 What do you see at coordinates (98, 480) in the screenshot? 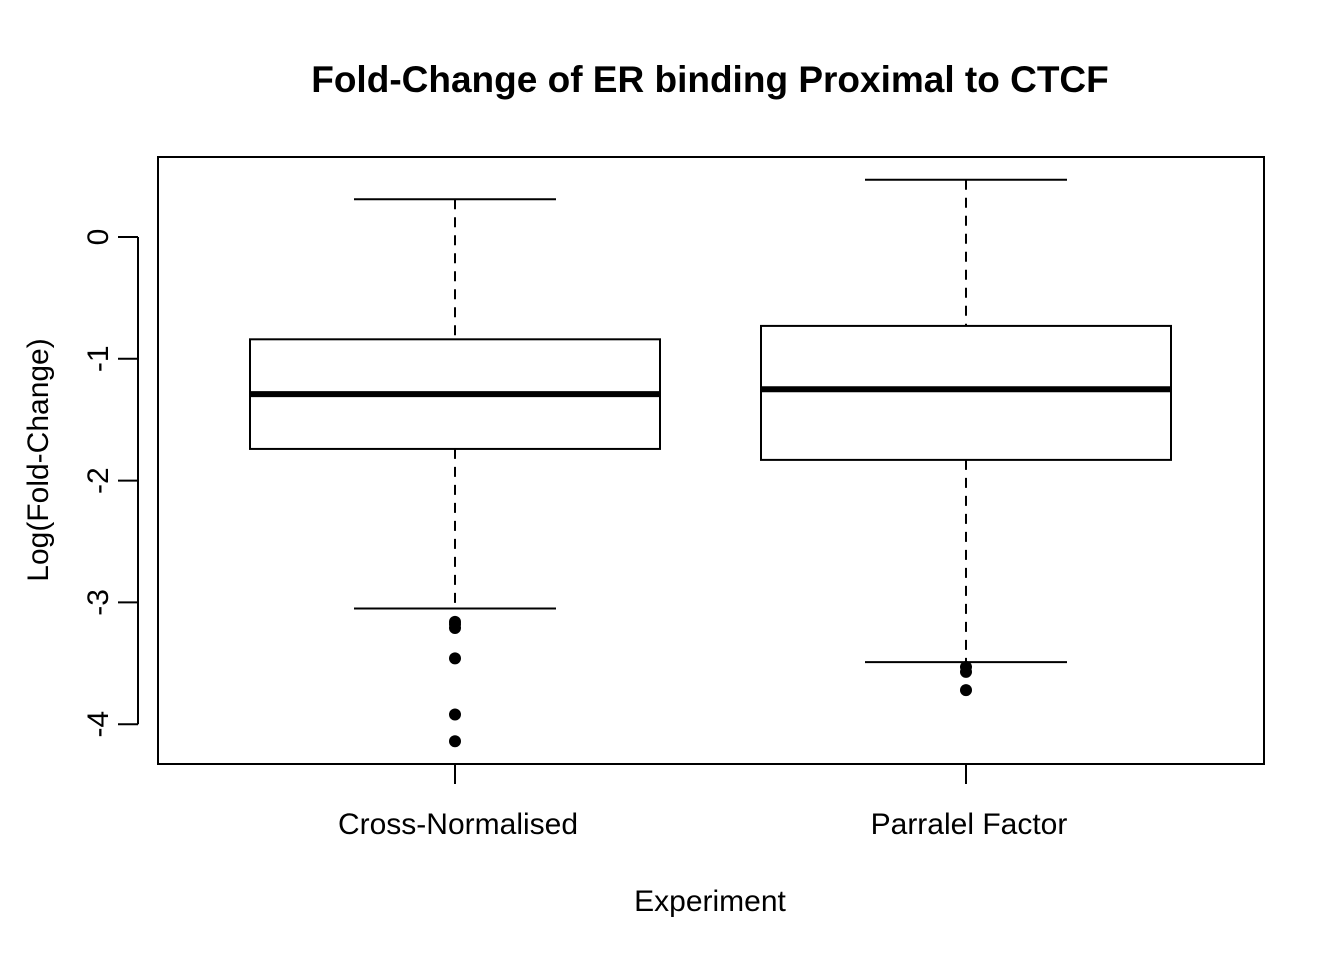
I see `y-tick-label: -2` at bounding box center [98, 480].